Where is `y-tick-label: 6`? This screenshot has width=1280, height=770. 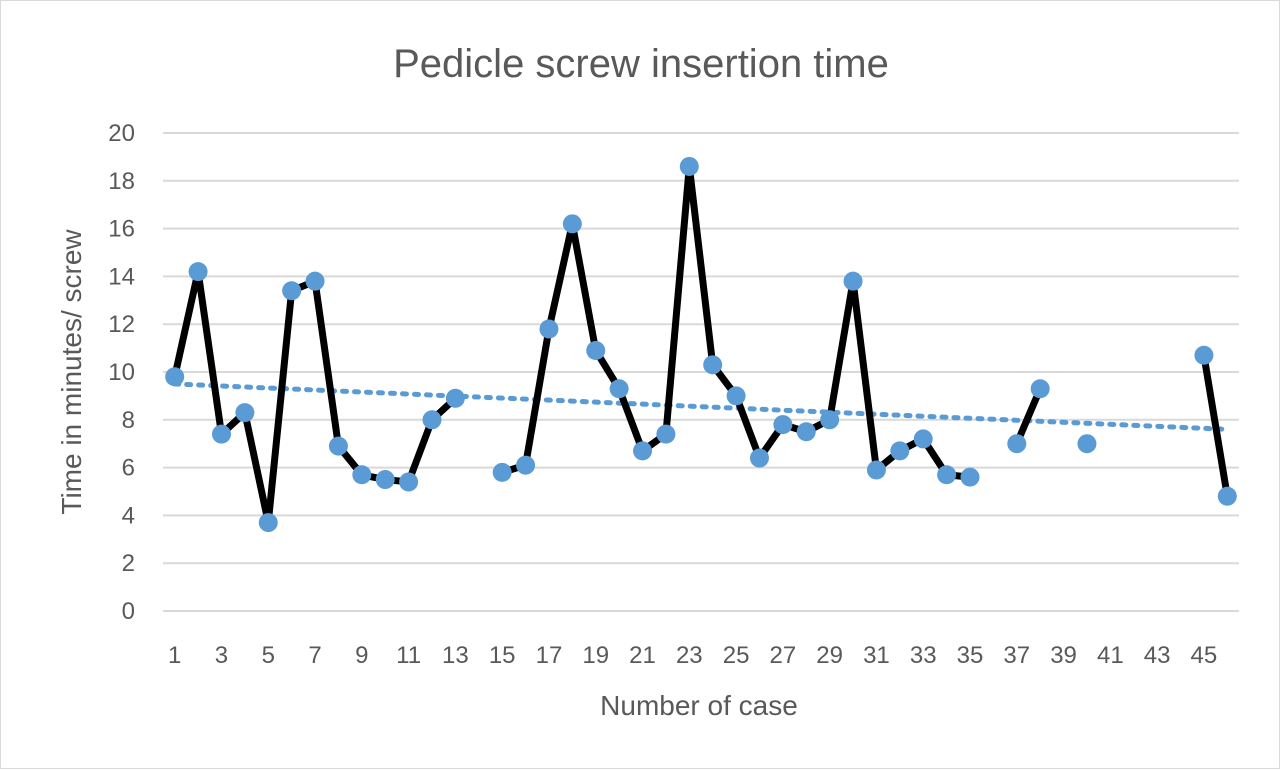
y-tick-label: 6 is located at coordinates (128, 468).